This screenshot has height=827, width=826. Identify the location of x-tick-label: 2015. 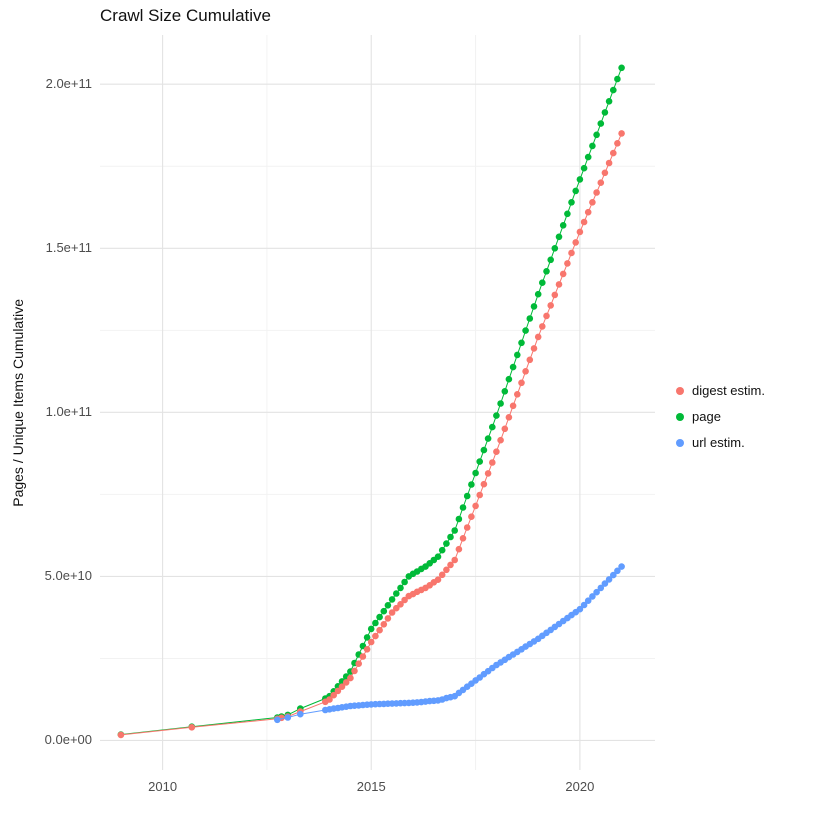
(371, 786).